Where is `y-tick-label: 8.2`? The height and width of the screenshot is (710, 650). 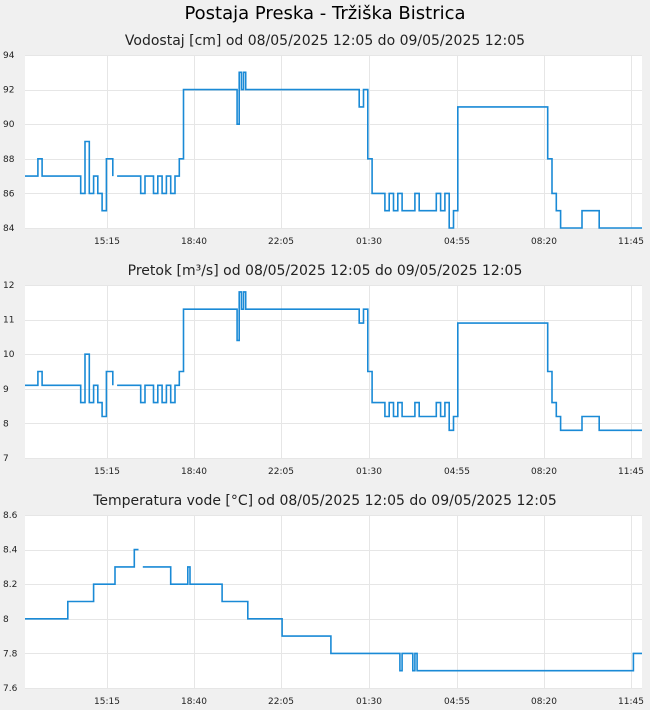
y-tick-label: 8.2 is located at coordinates (10, 585).